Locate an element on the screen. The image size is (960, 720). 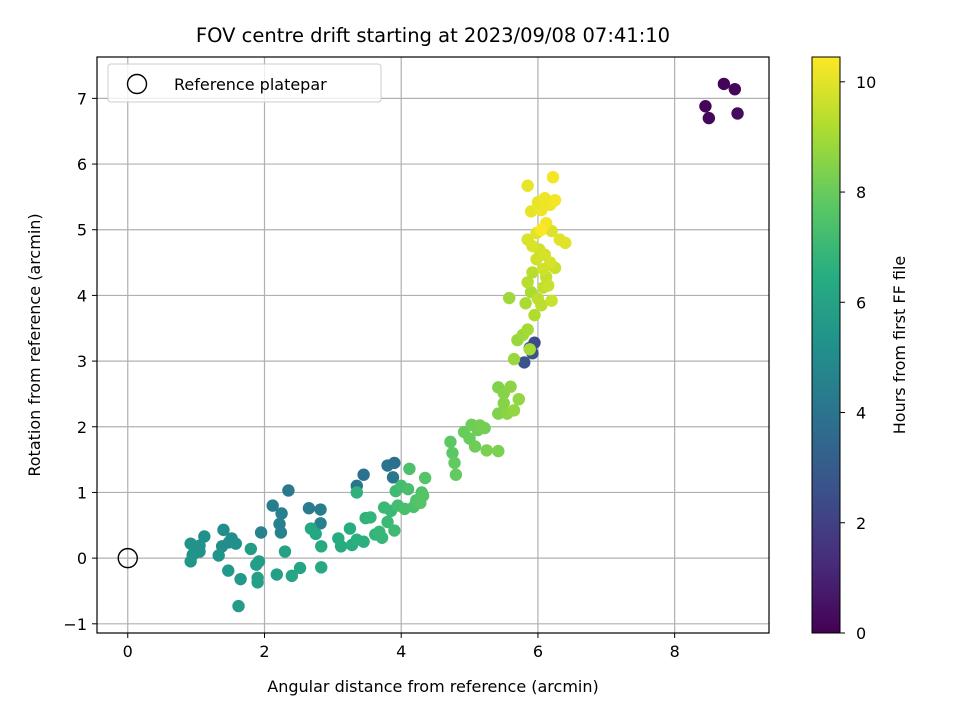
y-tick-label: 6 is located at coordinates (82, 164).